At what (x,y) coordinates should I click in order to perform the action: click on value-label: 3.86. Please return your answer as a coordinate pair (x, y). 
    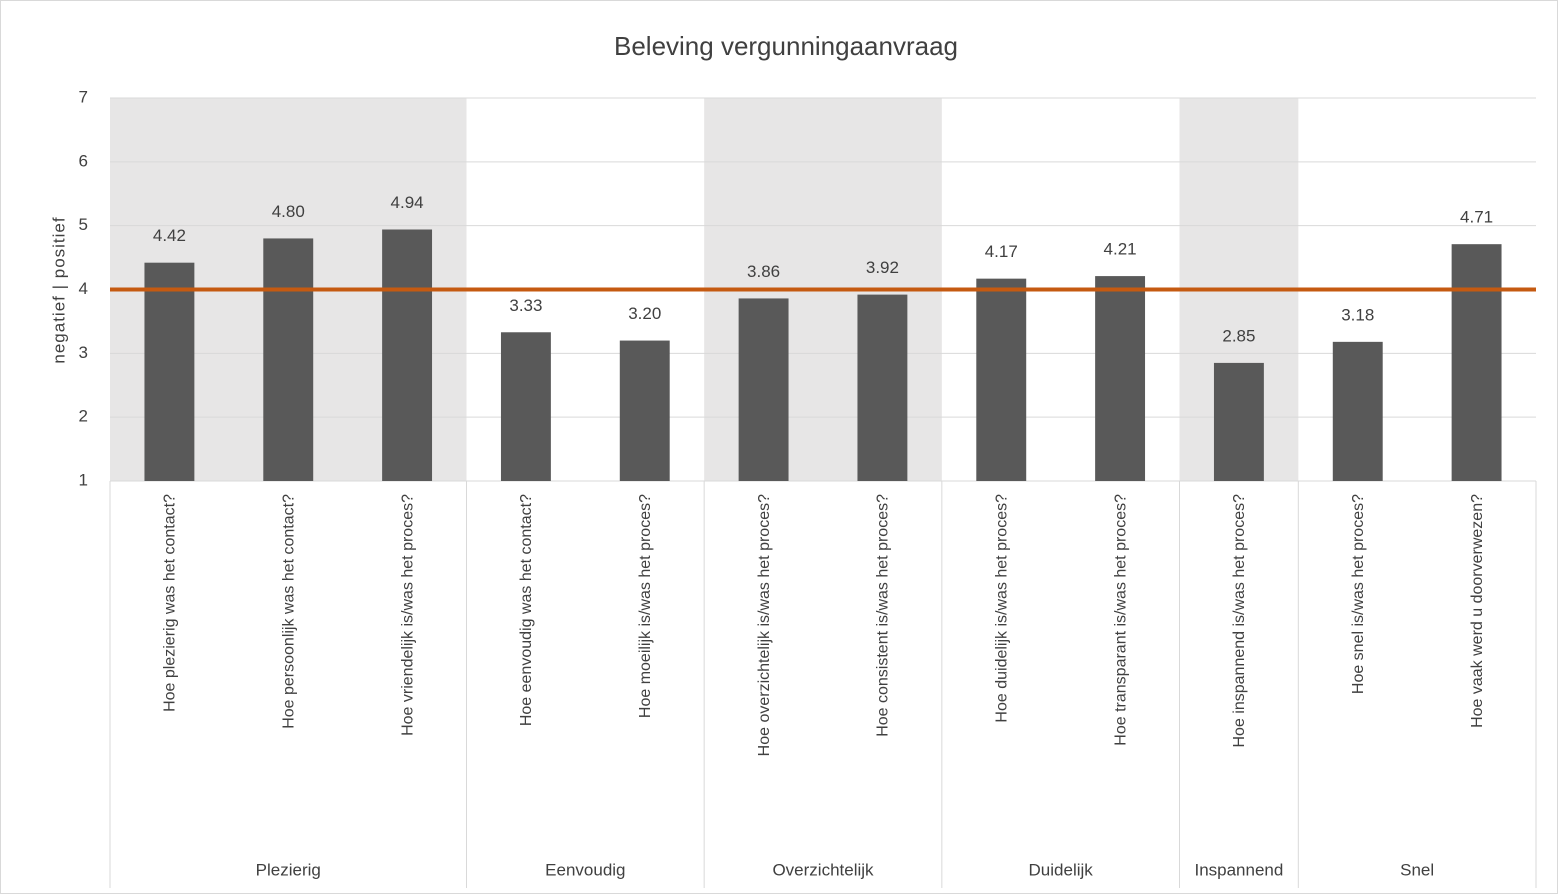
    Looking at the image, I should click on (763, 271).